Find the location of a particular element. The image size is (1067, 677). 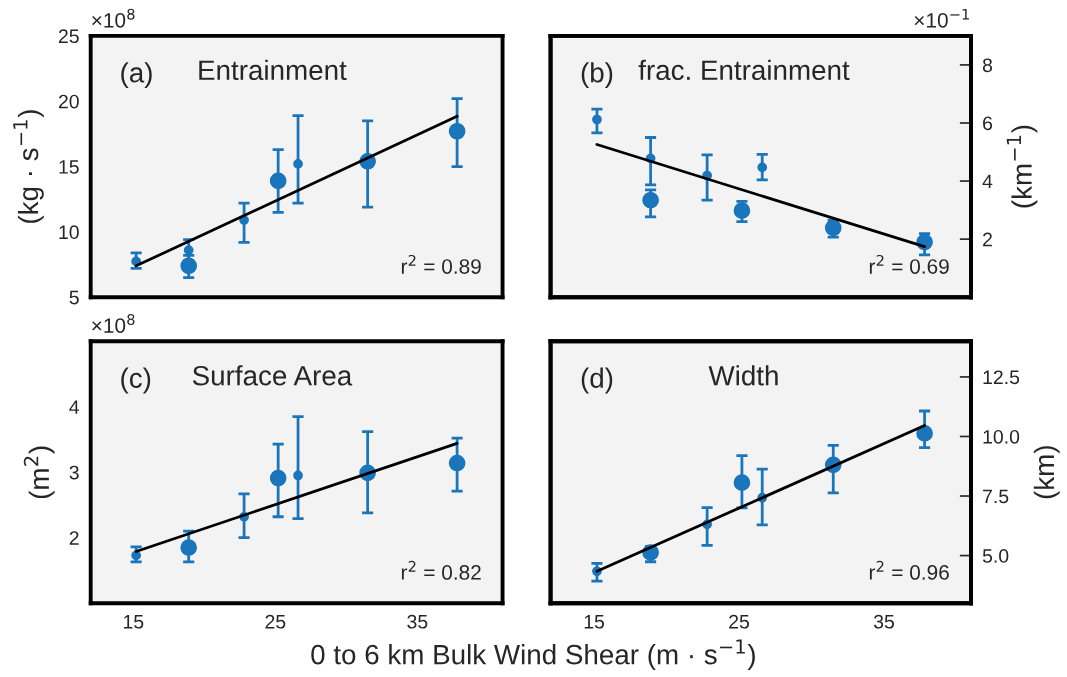

y2-tick-label: 6 is located at coordinates (988, 123).